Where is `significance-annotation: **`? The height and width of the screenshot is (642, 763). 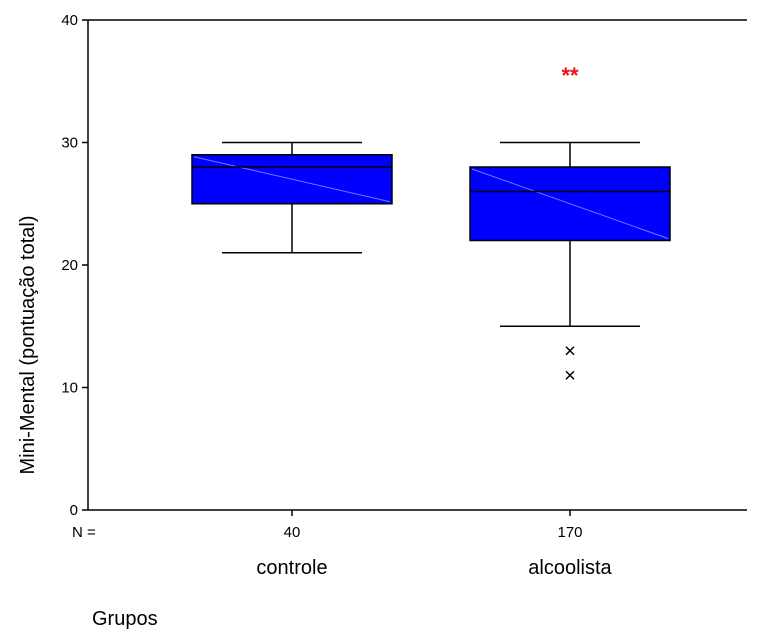
significance-annotation: ** is located at coordinates (570, 75).